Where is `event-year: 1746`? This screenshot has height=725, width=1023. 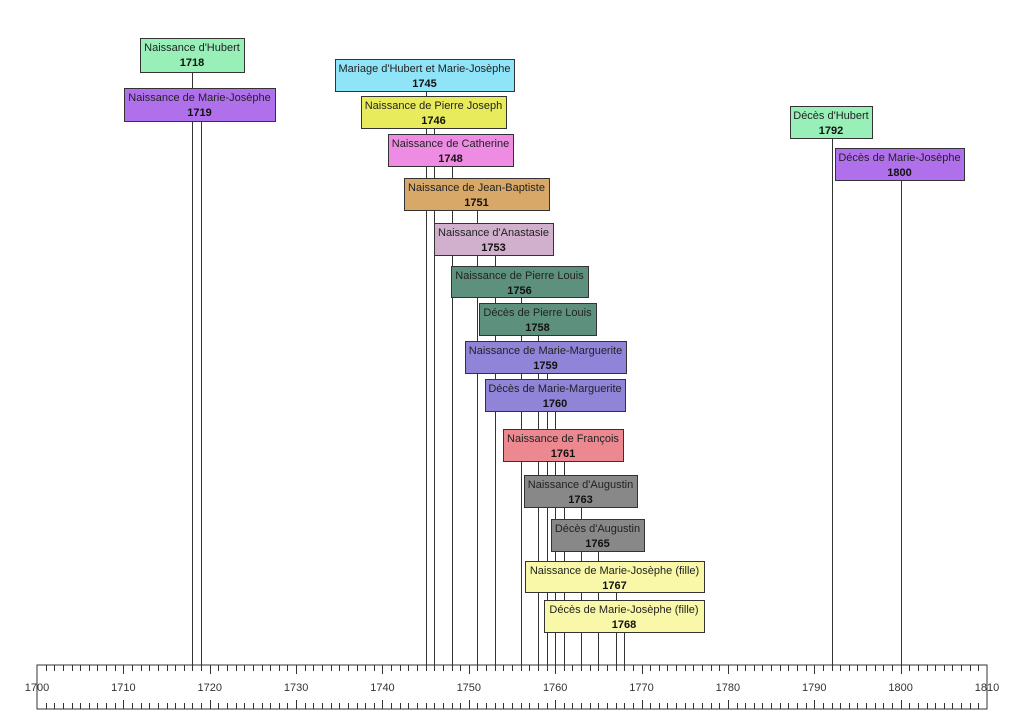 event-year: 1746 is located at coordinates (433, 121).